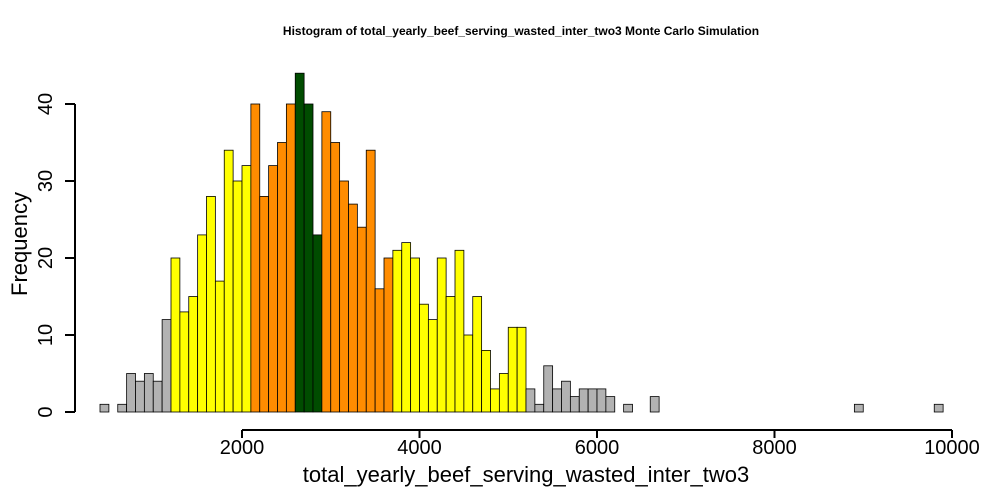  Describe the element at coordinates (46, 411) in the screenshot. I see `y-tick-label: 0` at that location.